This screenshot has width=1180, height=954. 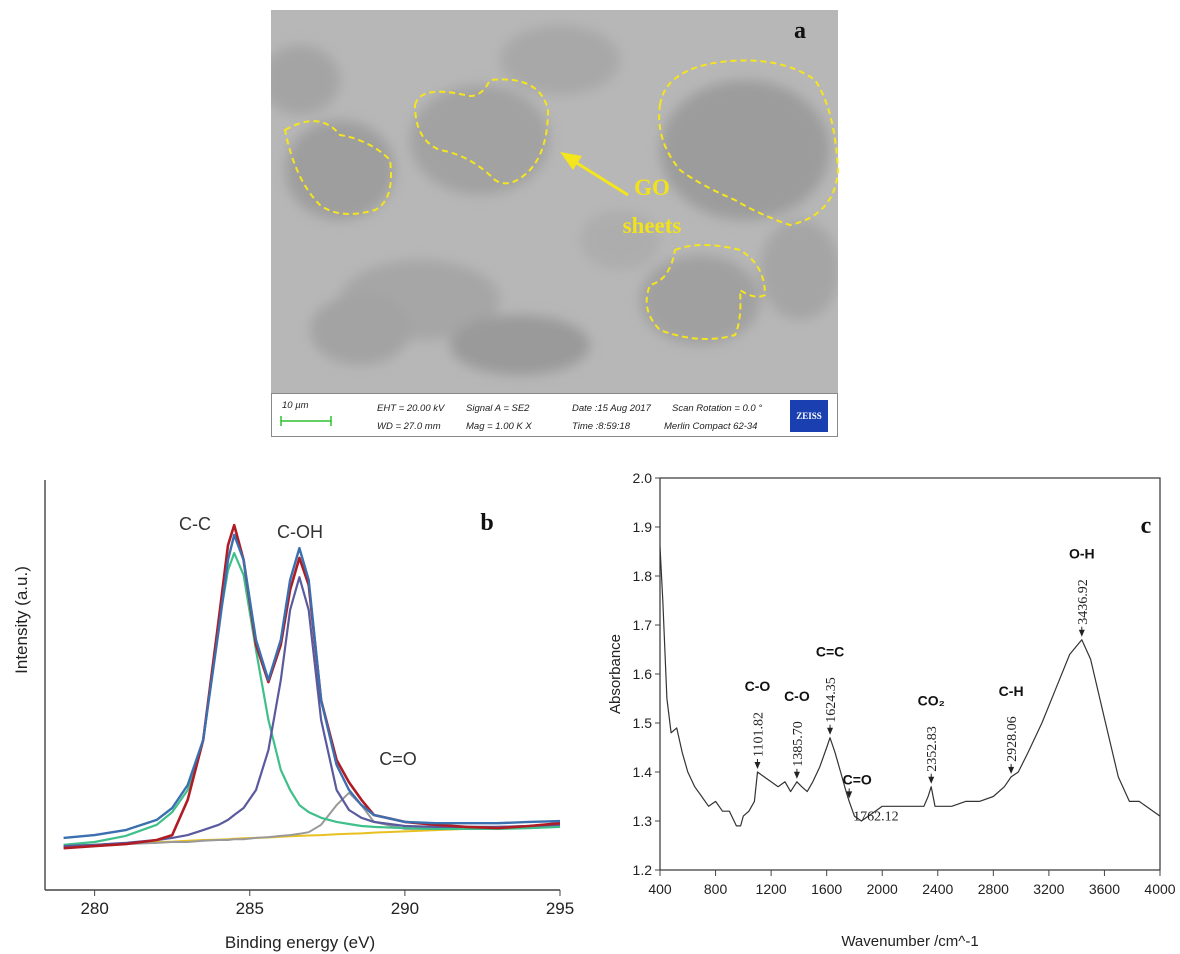 I want to click on sem-info: Mag = 1.00 K X, so click(x=499, y=426).